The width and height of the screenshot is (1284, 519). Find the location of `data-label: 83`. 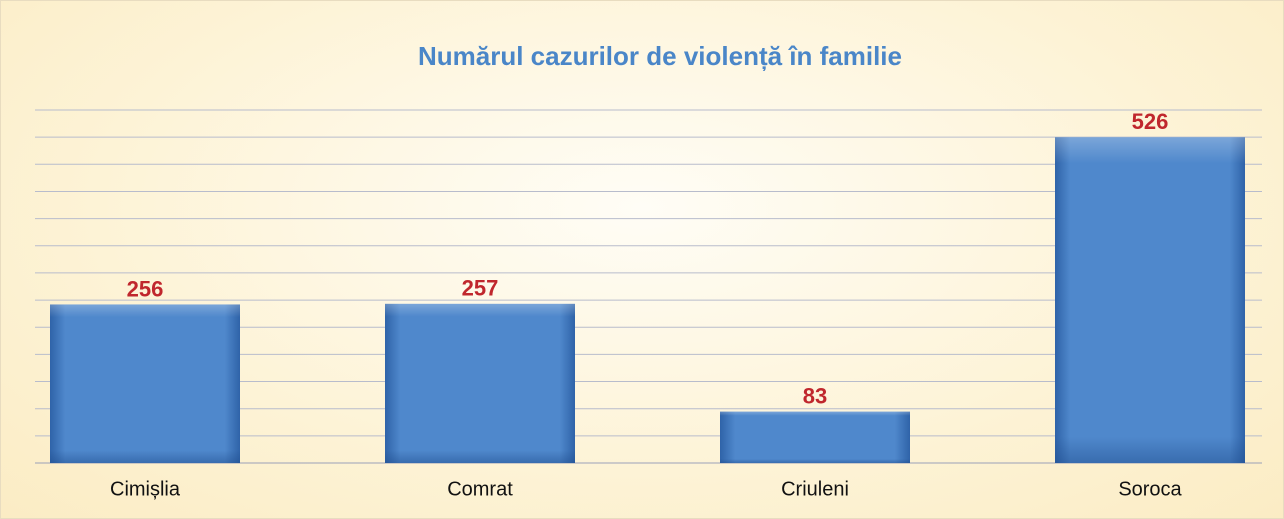

data-label: 83 is located at coordinates (815, 395).